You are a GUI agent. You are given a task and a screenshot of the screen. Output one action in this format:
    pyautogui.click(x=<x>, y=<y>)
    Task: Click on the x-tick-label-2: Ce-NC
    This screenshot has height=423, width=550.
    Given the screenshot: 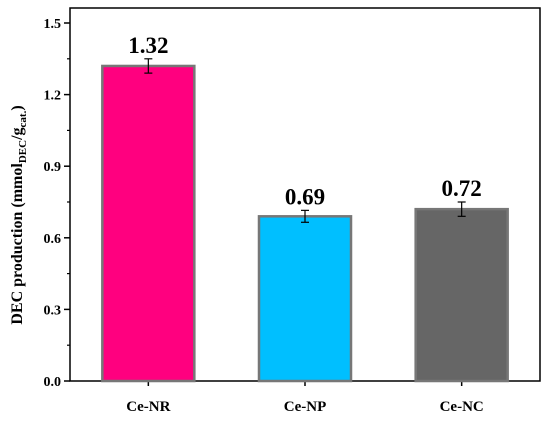 What is the action you would take?
    pyautogui.click(x=462, y=407)
    